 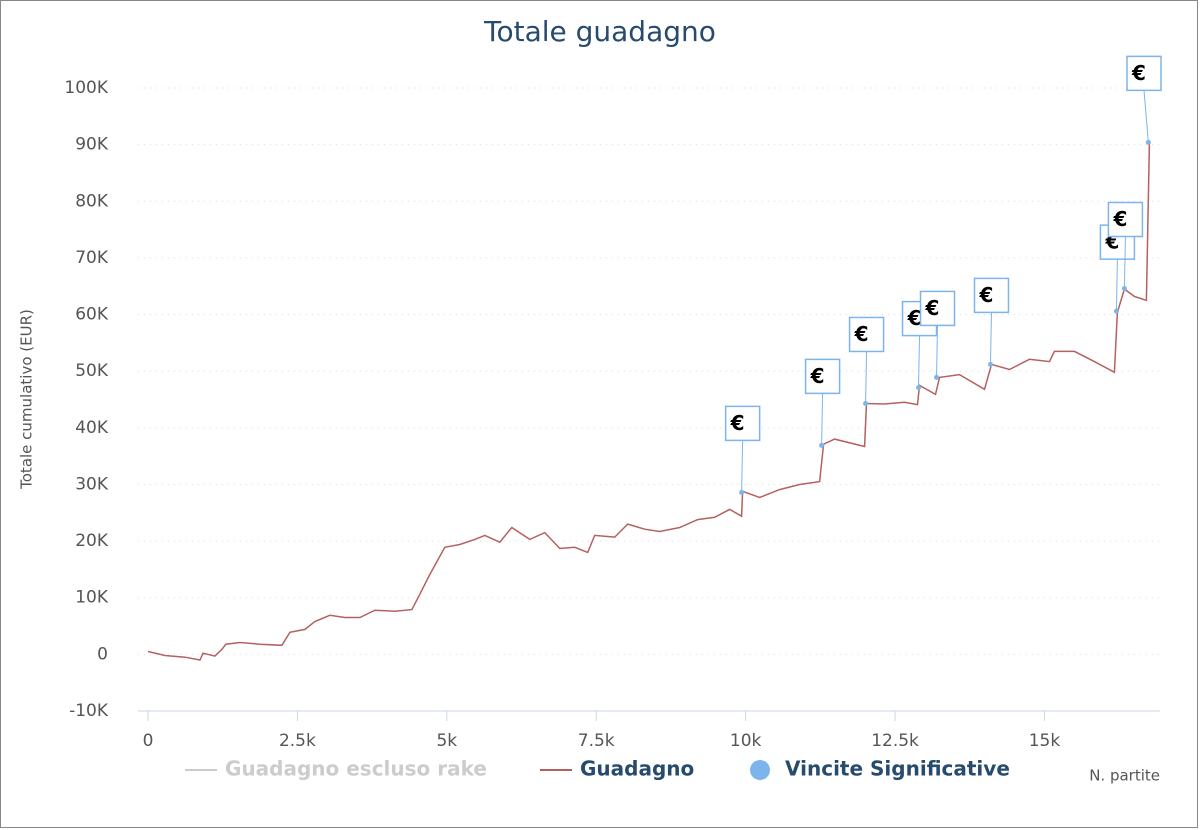 What do you see at coordinates (92, 541) in the screenshot?
I see `y-tick-label: 20K` at bounding box center [92, 541].